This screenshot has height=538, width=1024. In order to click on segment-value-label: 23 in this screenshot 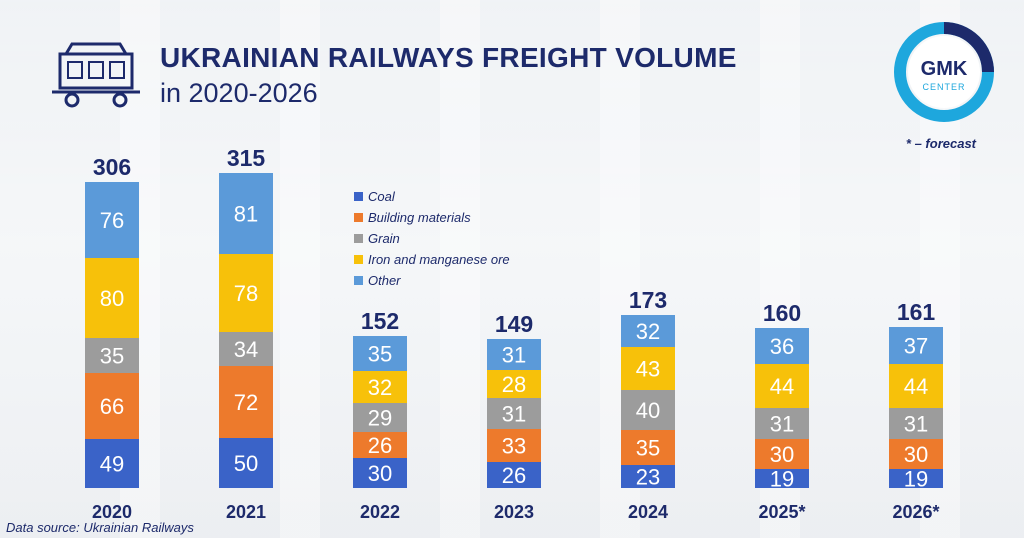, I will do `click(648, 477)`.